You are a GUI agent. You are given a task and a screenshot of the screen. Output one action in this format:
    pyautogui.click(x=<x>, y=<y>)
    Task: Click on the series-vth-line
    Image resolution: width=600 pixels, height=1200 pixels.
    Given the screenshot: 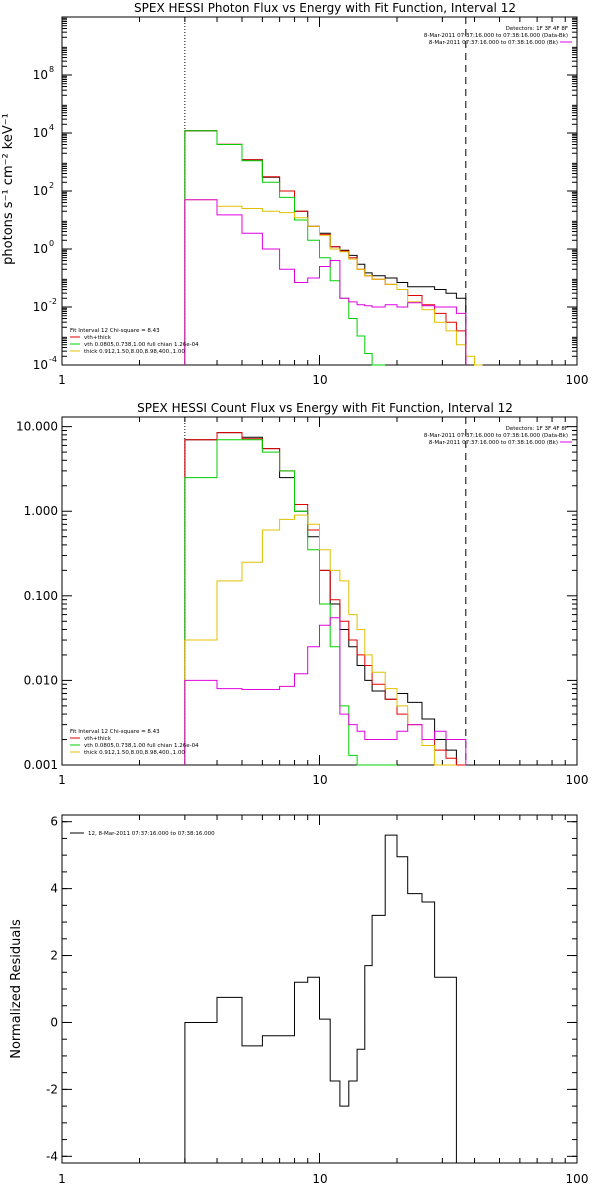 What is the action you would take?
    pyautogui.click(x=285, y=248)
    